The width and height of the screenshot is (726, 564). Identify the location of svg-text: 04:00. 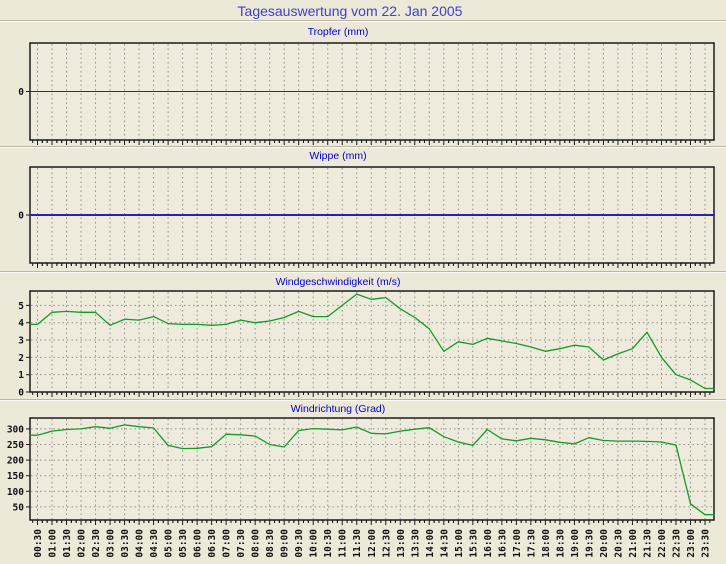
(140, 543).